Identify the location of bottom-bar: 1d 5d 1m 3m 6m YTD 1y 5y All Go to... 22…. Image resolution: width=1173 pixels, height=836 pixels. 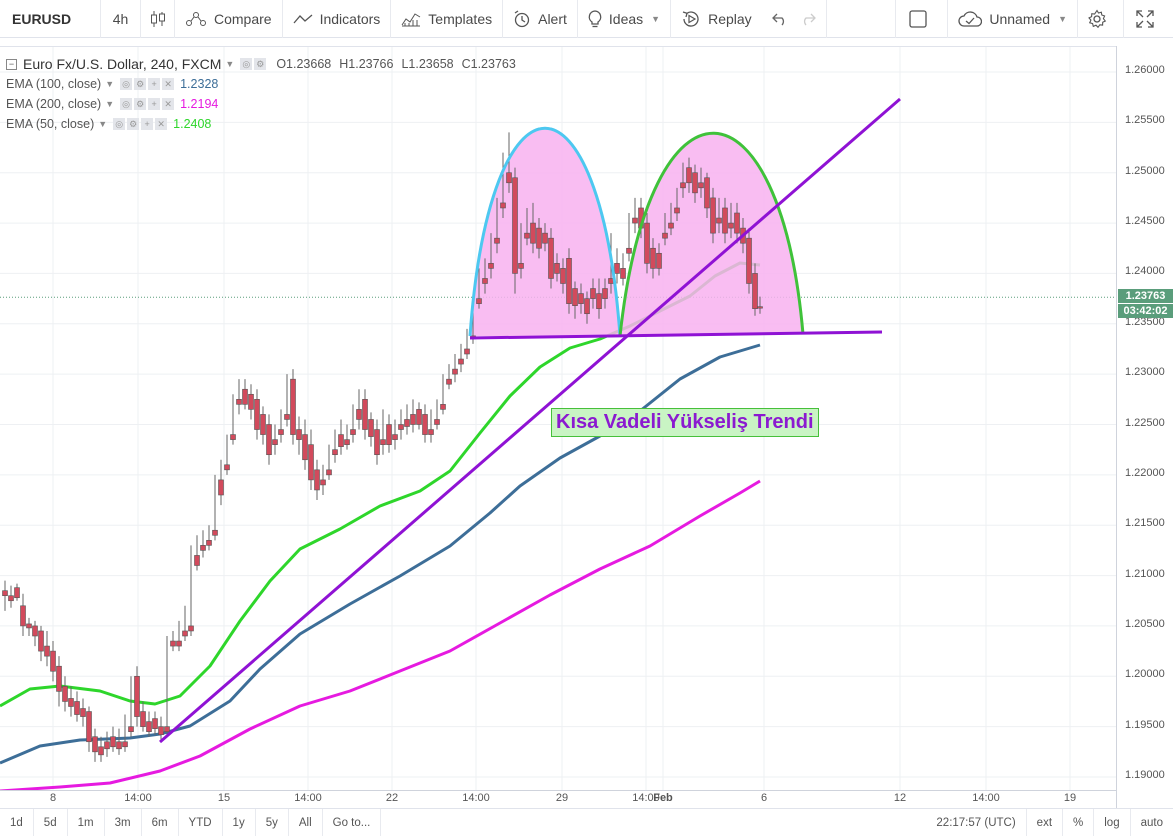
(586, 822).